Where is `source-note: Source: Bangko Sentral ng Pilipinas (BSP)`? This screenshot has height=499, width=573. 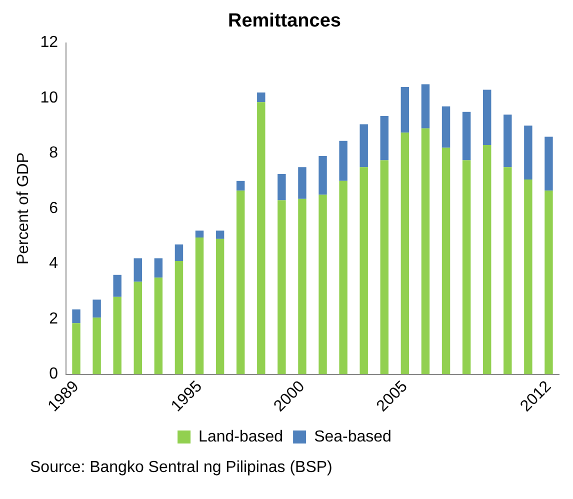 source-note: Source: Bangko Sentral ng Pilipinas (BSP) is located at coordinates (182, 468).